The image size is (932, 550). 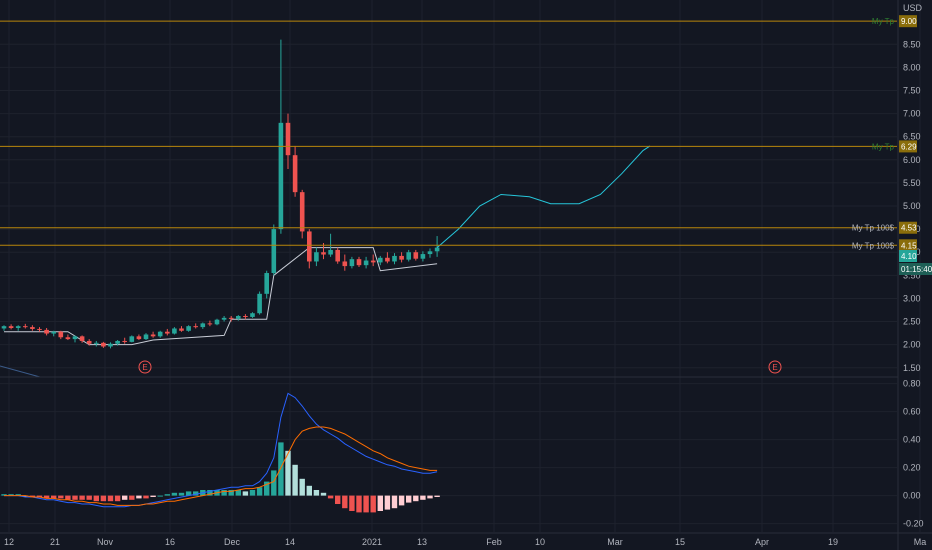 I want to click on target-price-badge-value: 4.15, so click(x=909, y=245).